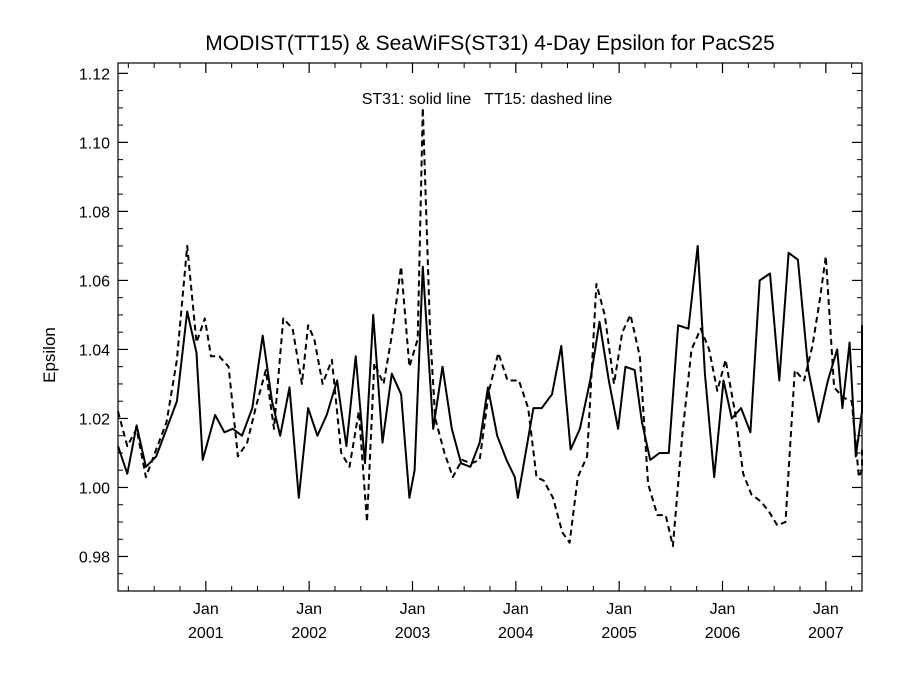 Image resolution: width=900 pixels, height=675 pixels. What do you see at coordinates (94, 557) in the screenshot?
I see `y-tick-label: 0.98` at bounding box center [94, 557].